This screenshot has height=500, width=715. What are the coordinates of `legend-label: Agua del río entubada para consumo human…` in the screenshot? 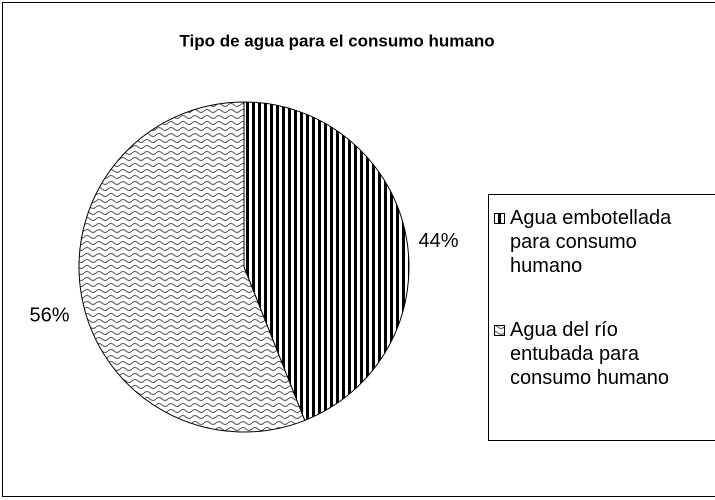 It's located at (589, 354).